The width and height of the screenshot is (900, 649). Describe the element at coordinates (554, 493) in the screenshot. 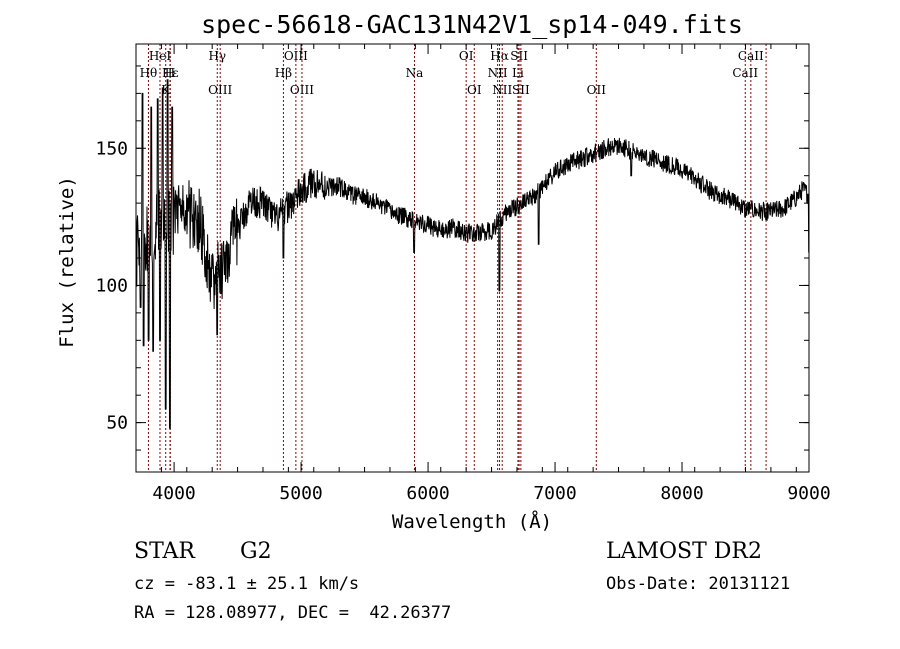

I see `x-tick-label: 7000` at that location.